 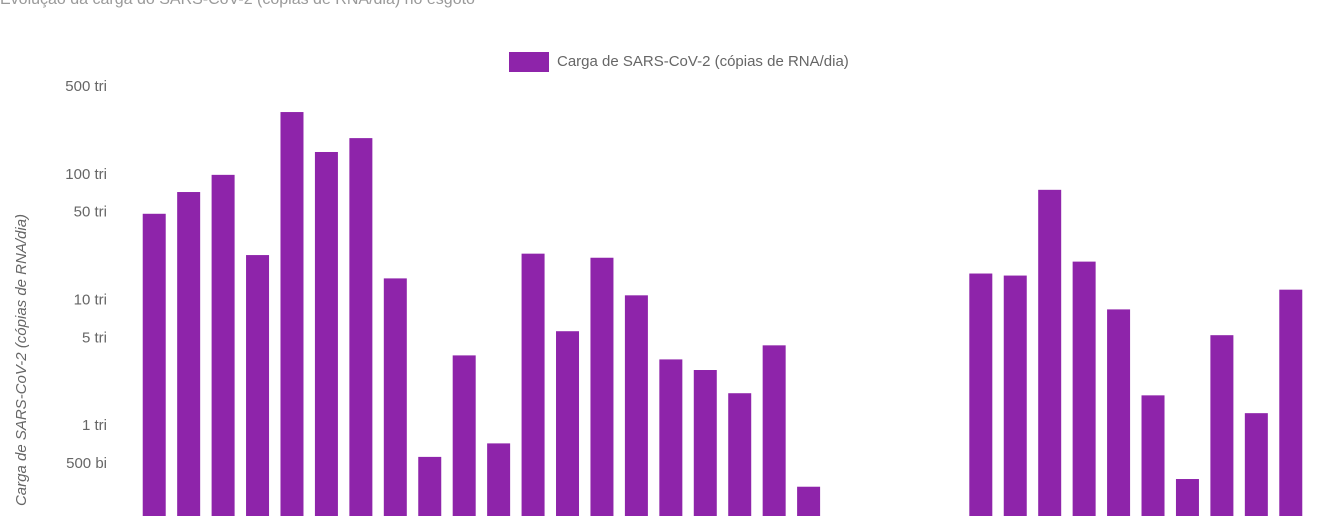 What do you see at coordinates (529, 62) in the screenshot?
I see `legend-swatch` at bounding box center [529, 62].